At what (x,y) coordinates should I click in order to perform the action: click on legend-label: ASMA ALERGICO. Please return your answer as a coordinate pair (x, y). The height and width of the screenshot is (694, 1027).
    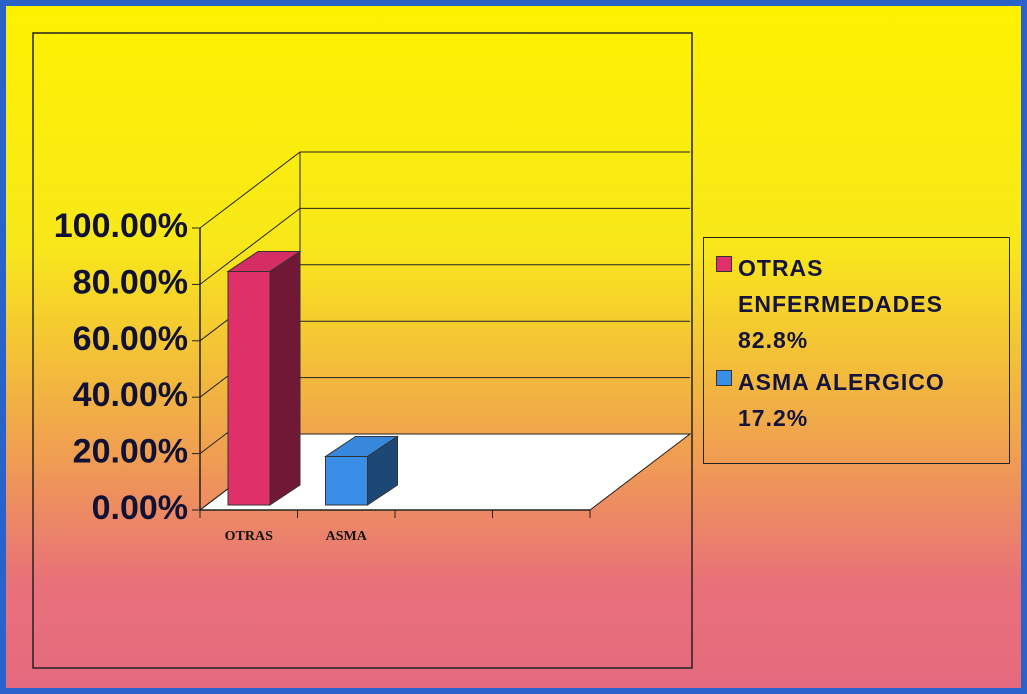
    Looking at the image, I should click on (841, 382).